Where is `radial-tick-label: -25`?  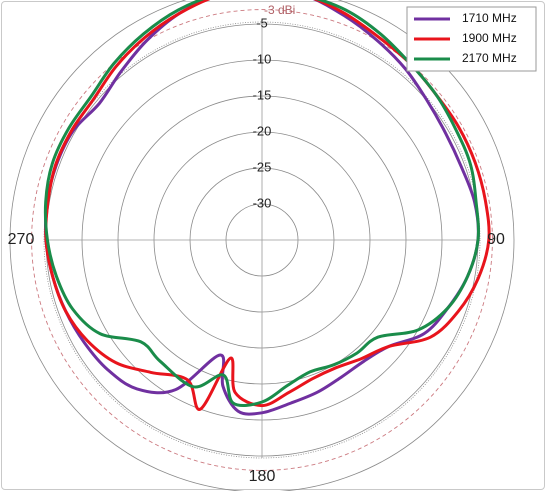 radial-tick-label: -25 is located at coordinates (262, 166).